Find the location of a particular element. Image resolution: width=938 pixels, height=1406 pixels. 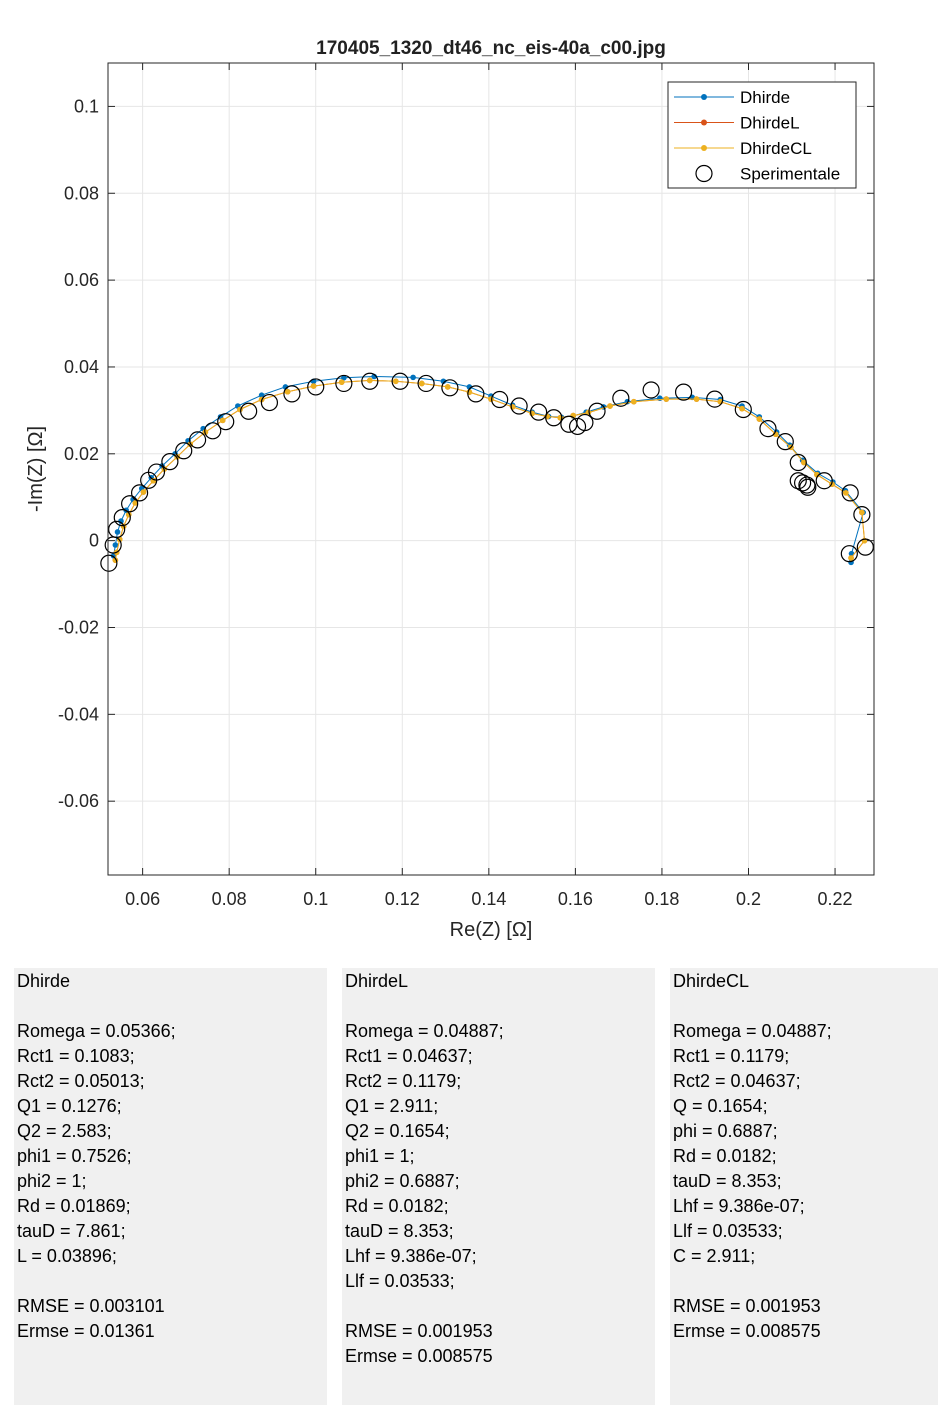

x-tick-label: 0.12 is located at coordinates (402, 899).